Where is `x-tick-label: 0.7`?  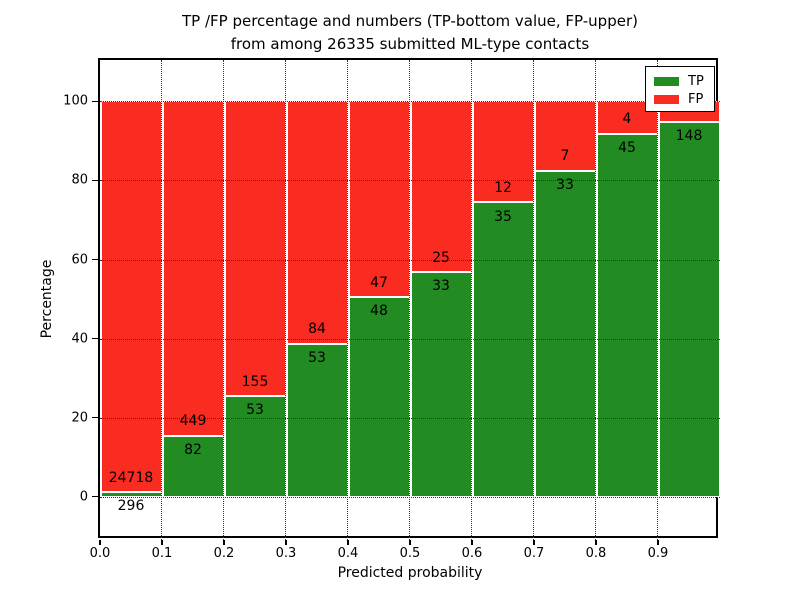
x-tick-label: 0.7 is located at coordinates (534, 553).